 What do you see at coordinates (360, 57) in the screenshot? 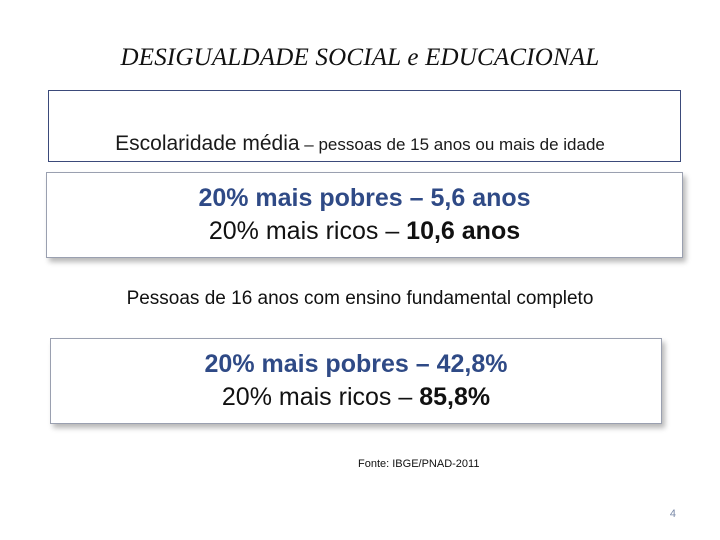
I see `slide-title: DESIGUALDADE SOCIAL e EDUCACIONAL` at bounding box center [360, 57].